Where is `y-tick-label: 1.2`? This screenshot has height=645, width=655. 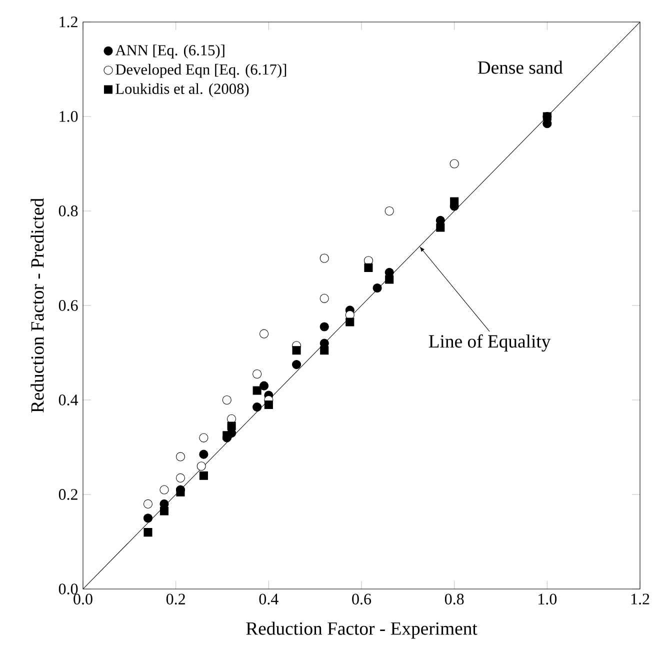
y-tick-label: 1.2 is located at coordinates (69, 22).